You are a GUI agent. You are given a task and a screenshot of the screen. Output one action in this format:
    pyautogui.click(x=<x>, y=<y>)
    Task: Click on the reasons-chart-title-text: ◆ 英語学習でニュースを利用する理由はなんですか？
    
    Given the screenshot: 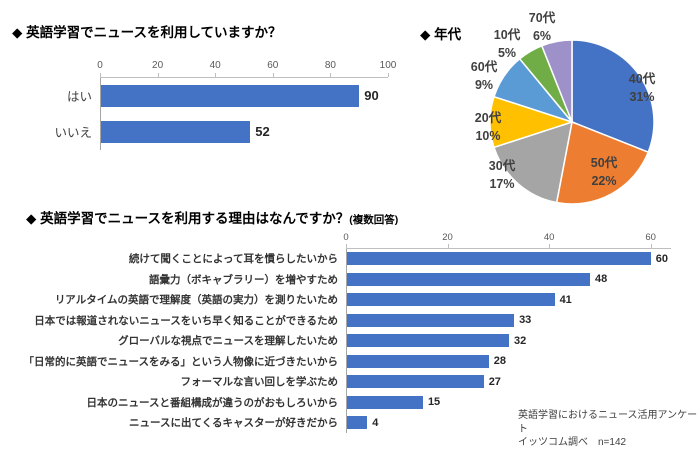 What is the action you would take?
    pyautogui.click(x=188, y=218)
    